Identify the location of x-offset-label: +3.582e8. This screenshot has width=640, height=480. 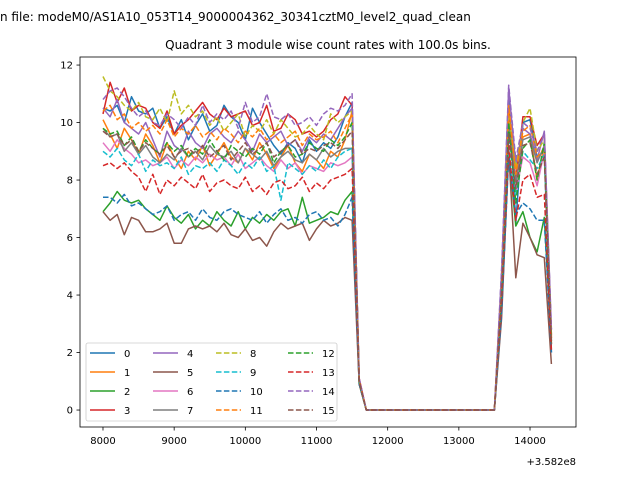
(551, 462).